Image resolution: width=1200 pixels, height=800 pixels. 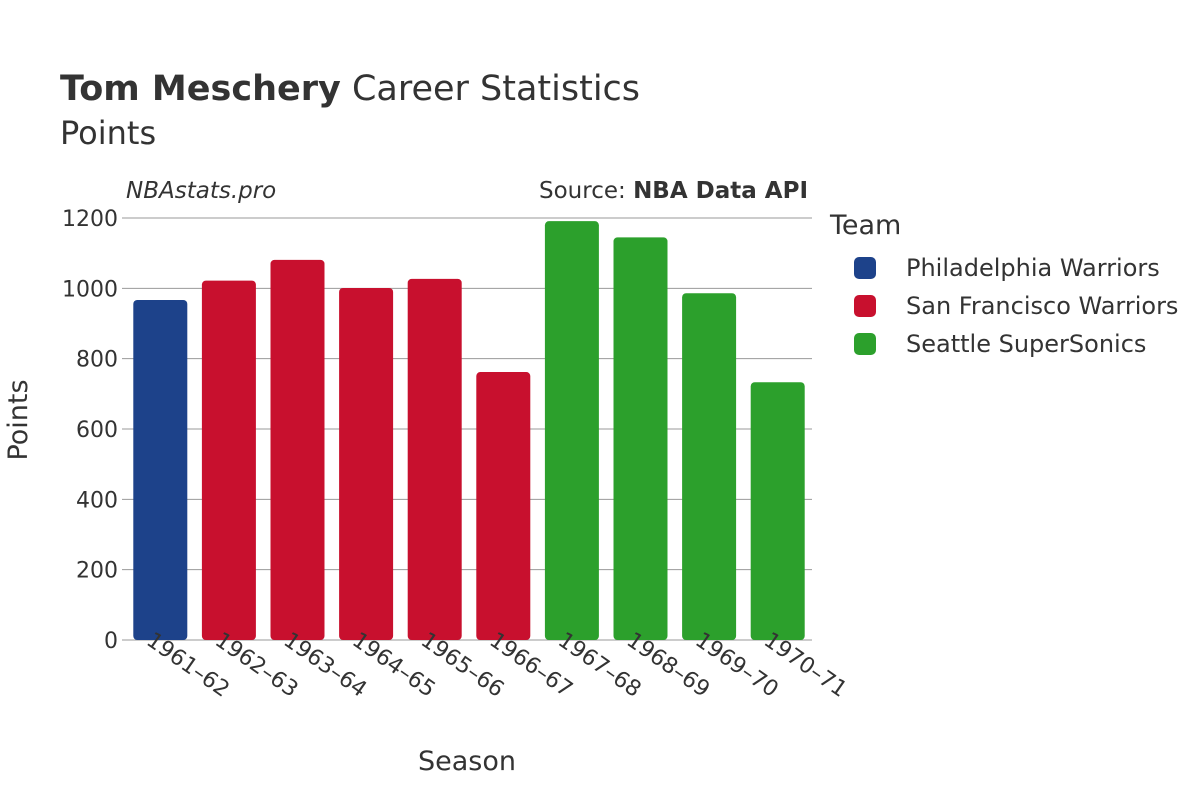 I want to click on legend-item-san-francisco-warriors: San Francisco Warriors, so click(x=1004, y=306).